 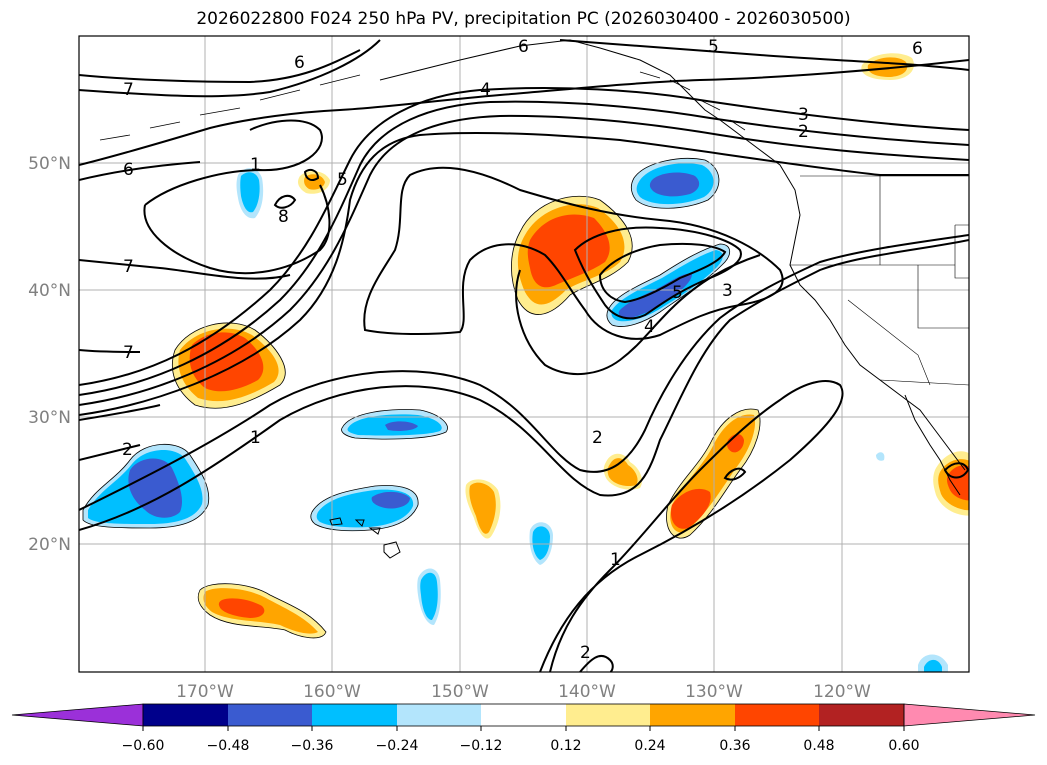 What do you see at coordinates (332, 692) in the screenshot?
I see `lon-tick-label: 160°W` at bounding box center [332, 692].